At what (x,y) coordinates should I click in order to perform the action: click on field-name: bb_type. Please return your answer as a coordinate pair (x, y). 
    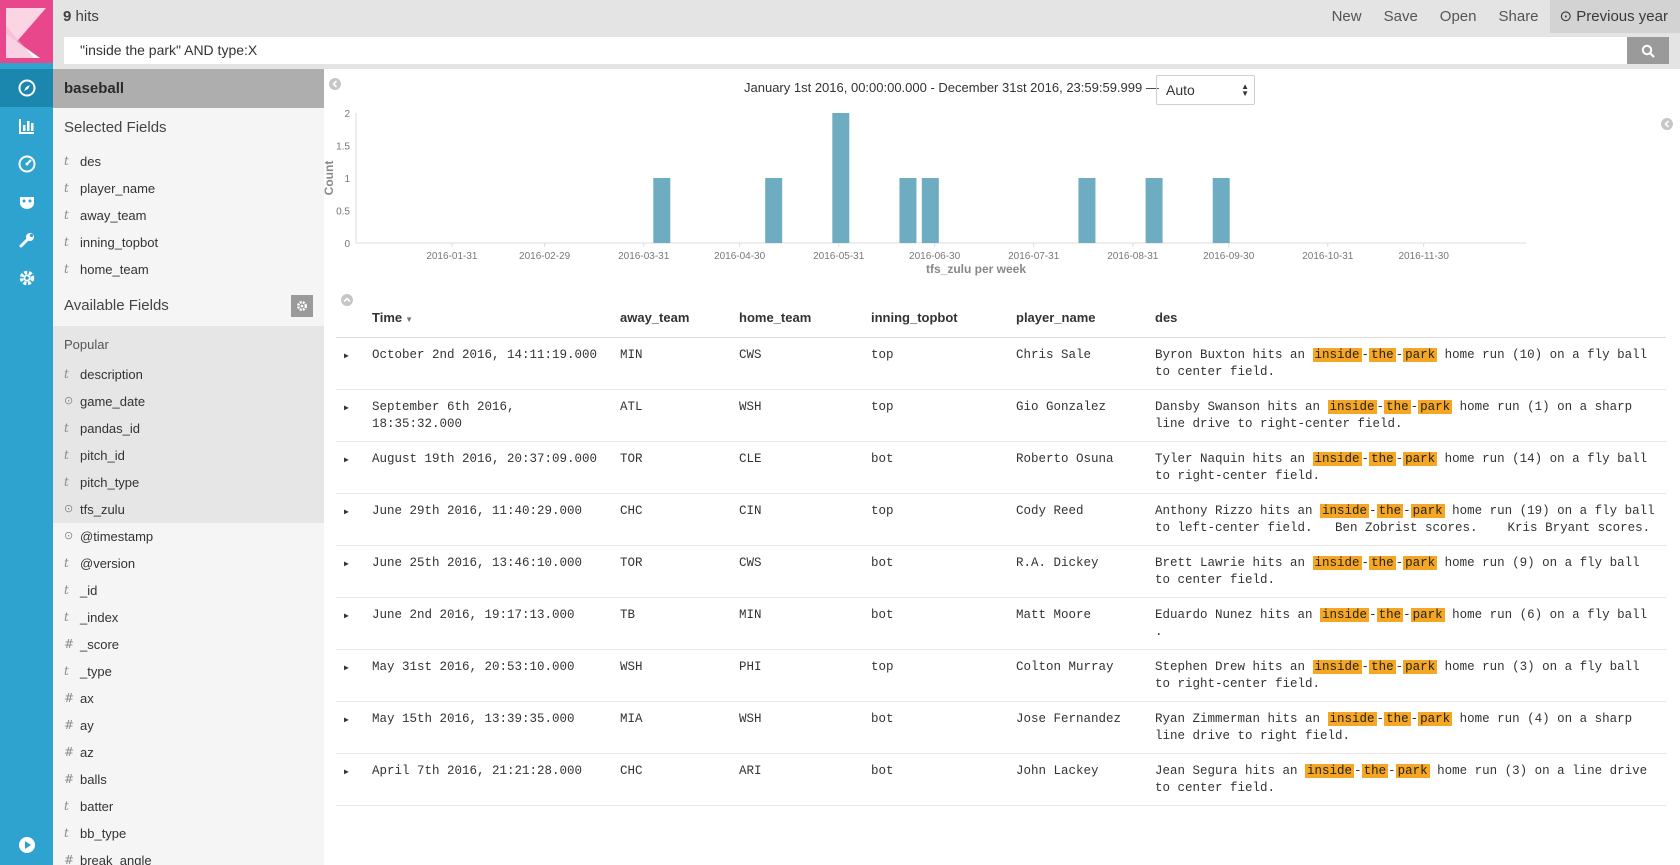
    Looking at the image, I should click on (103, 833).